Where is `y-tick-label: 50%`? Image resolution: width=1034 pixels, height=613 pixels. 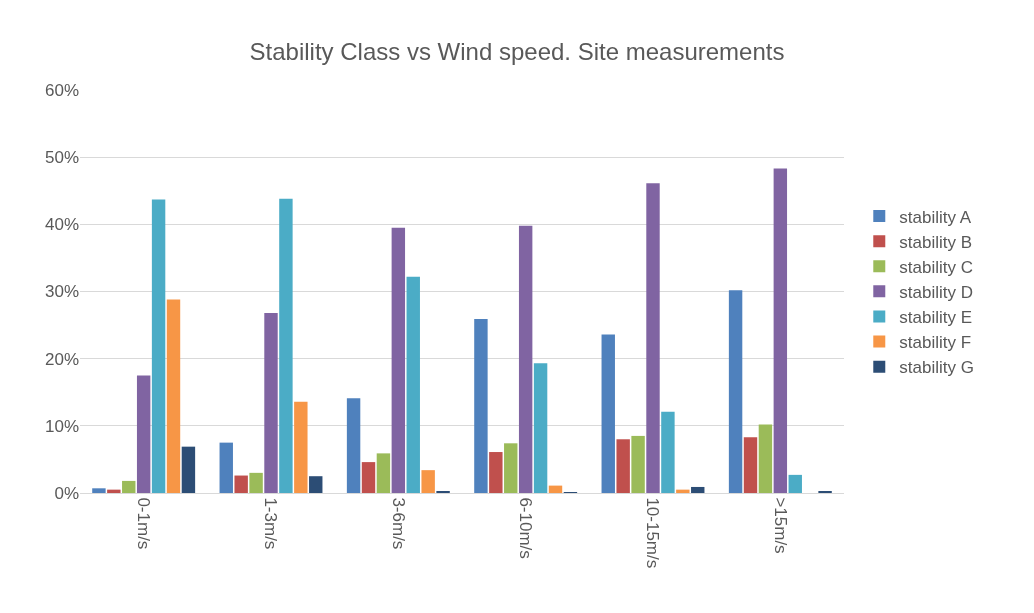 y-tick-label: 50% is located at coordinates (61, 158).